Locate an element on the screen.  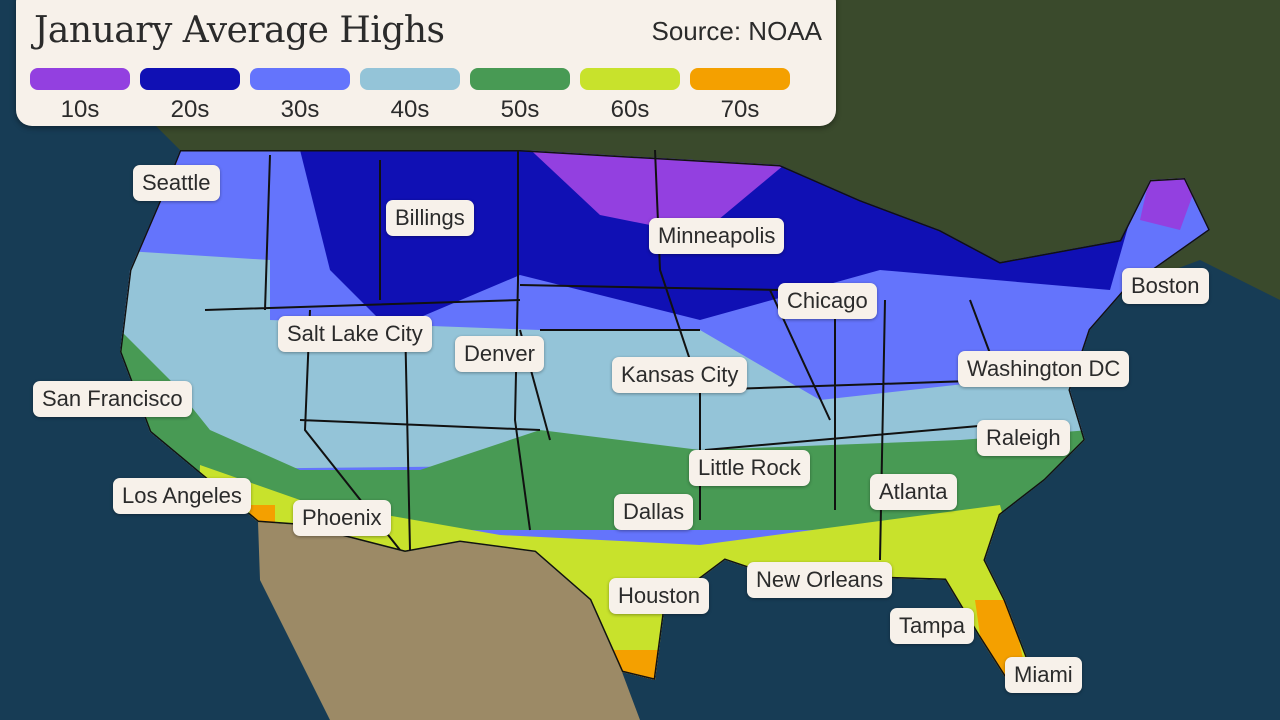
city-label-phoenix: Phoenix is located at coordinates (342, 518).